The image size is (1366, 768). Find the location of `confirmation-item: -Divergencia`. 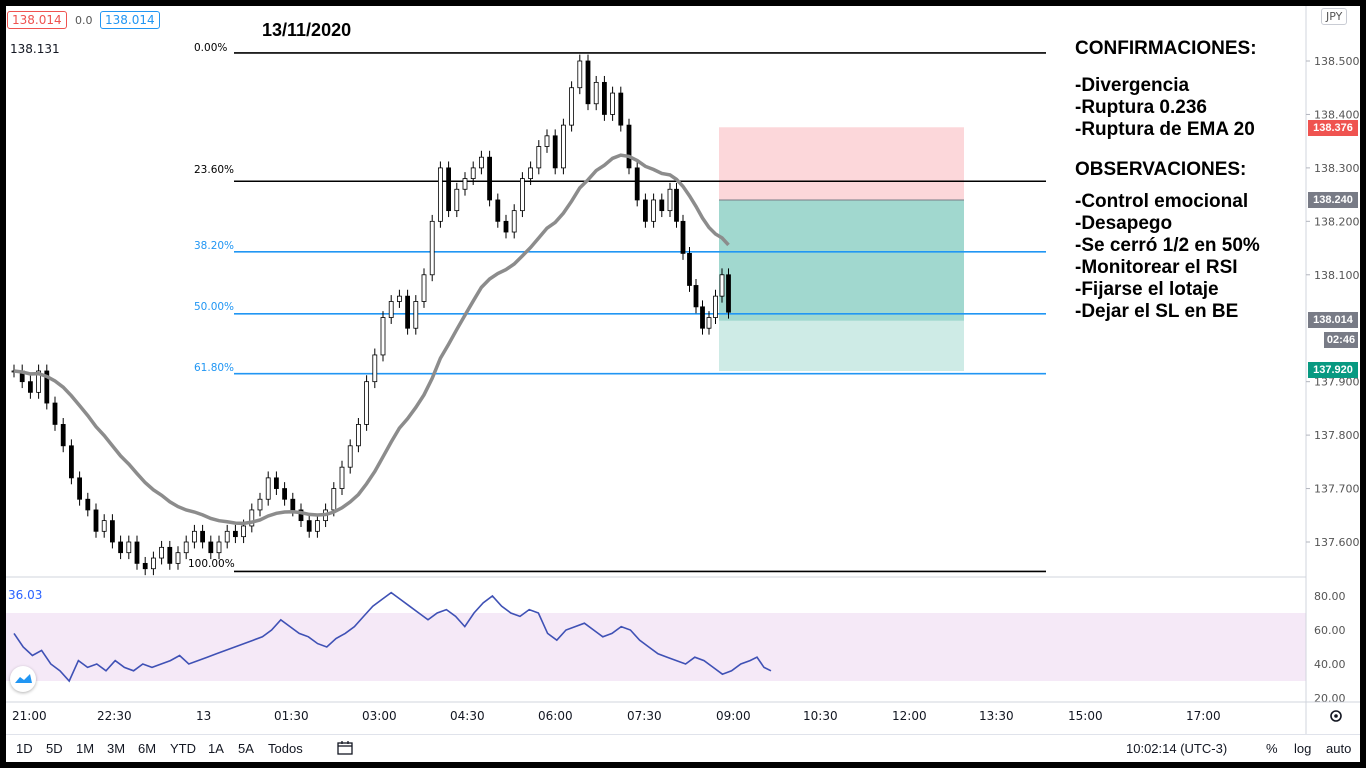

confirmation-item: -Divergencia is located at coordinates (1132, 85).